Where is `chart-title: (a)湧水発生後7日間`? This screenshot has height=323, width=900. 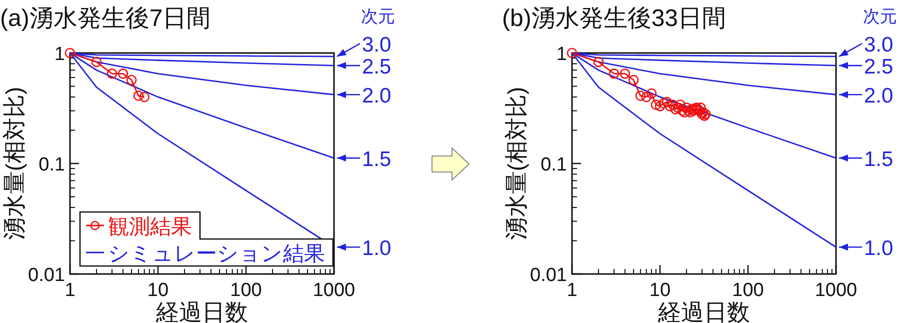
chart-title: (a)湧水発生後7日間 is located at coordinates (105, 18).